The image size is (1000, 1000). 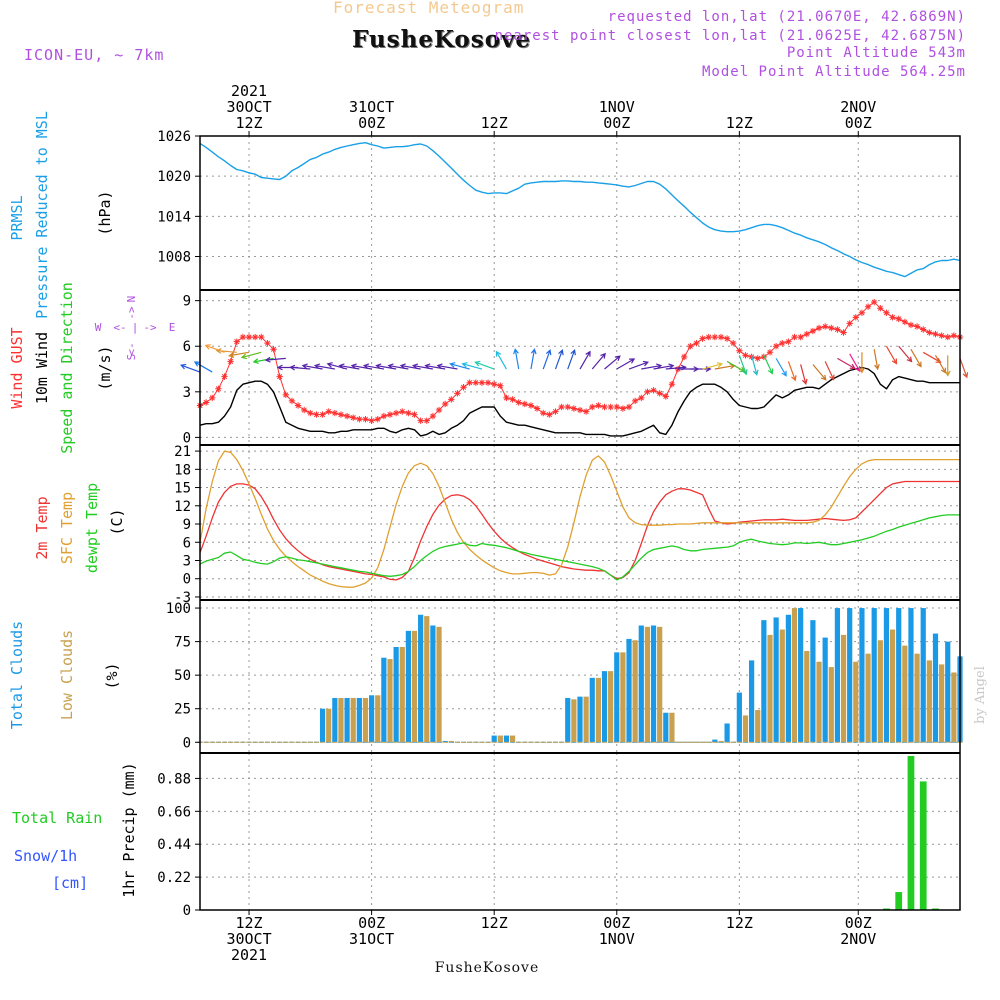 What do you see at coordinates (911, 832) in the screenshot?
I see `rain-bar` at bounding box center [911, 832].